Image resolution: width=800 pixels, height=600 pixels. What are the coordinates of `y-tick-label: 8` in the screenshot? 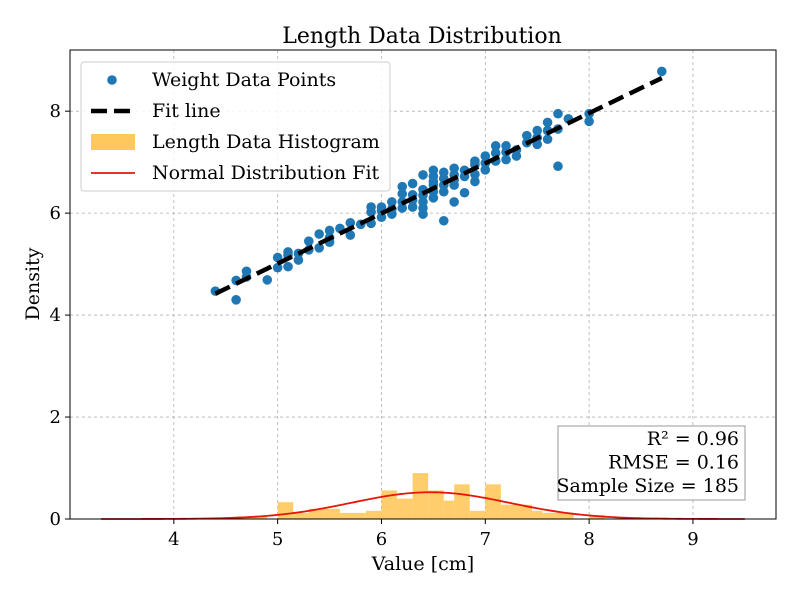 It's located at (55, 111).